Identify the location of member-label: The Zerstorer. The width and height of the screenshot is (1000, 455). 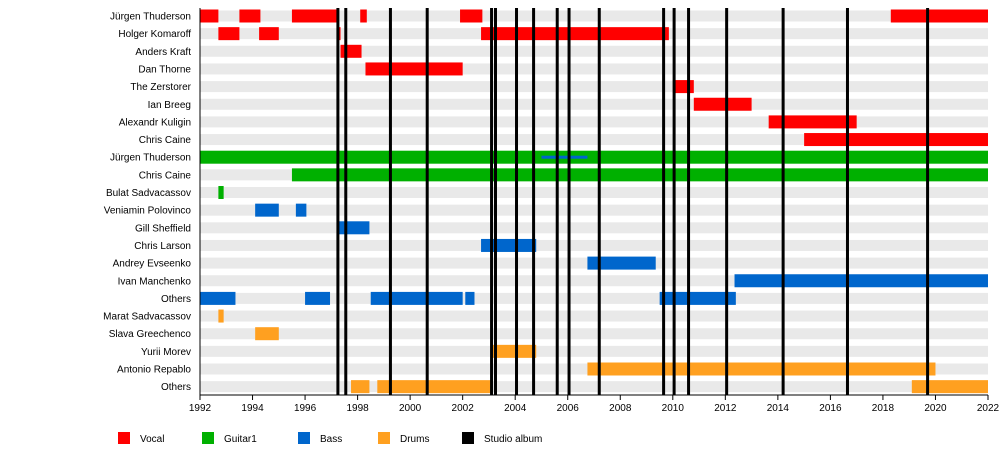
(160, 87).